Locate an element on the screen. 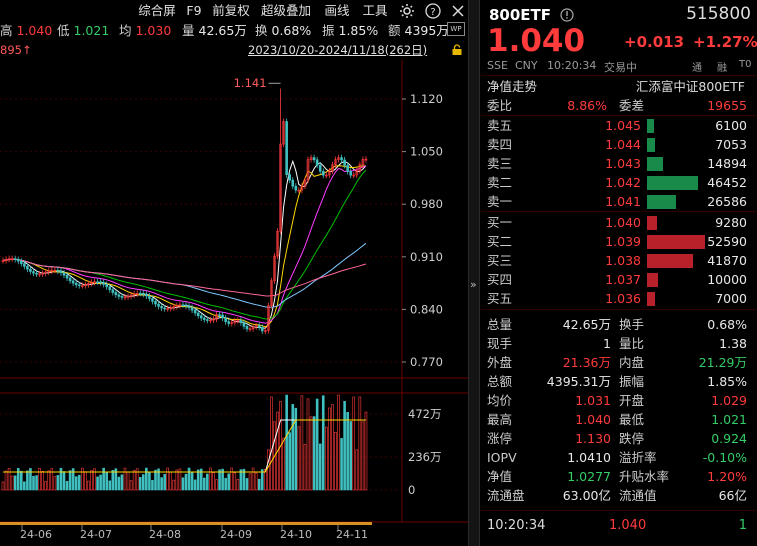 The width and height of the screenshot is (757, 546). ask-price: 1.041 is located at coordinates (623, 201).